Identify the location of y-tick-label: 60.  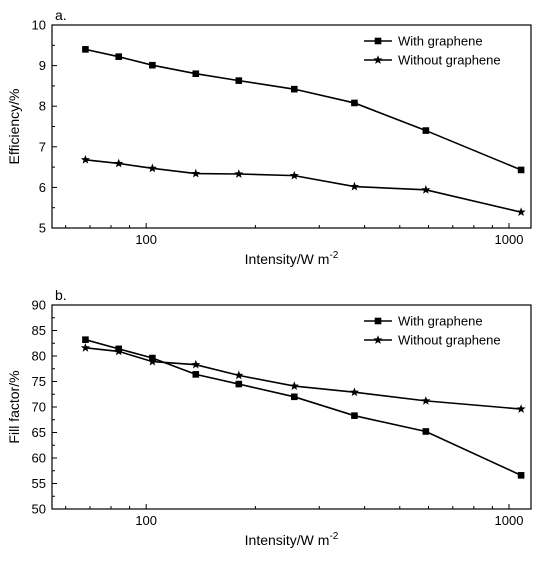
(39, 458).